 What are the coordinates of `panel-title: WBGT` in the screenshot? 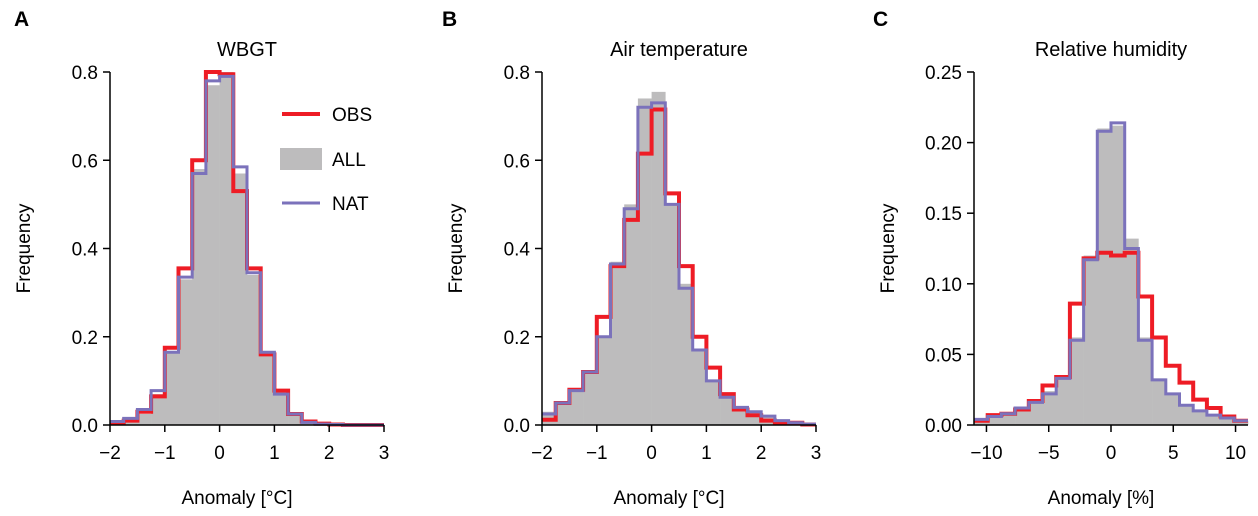 It's located at (247, 50).